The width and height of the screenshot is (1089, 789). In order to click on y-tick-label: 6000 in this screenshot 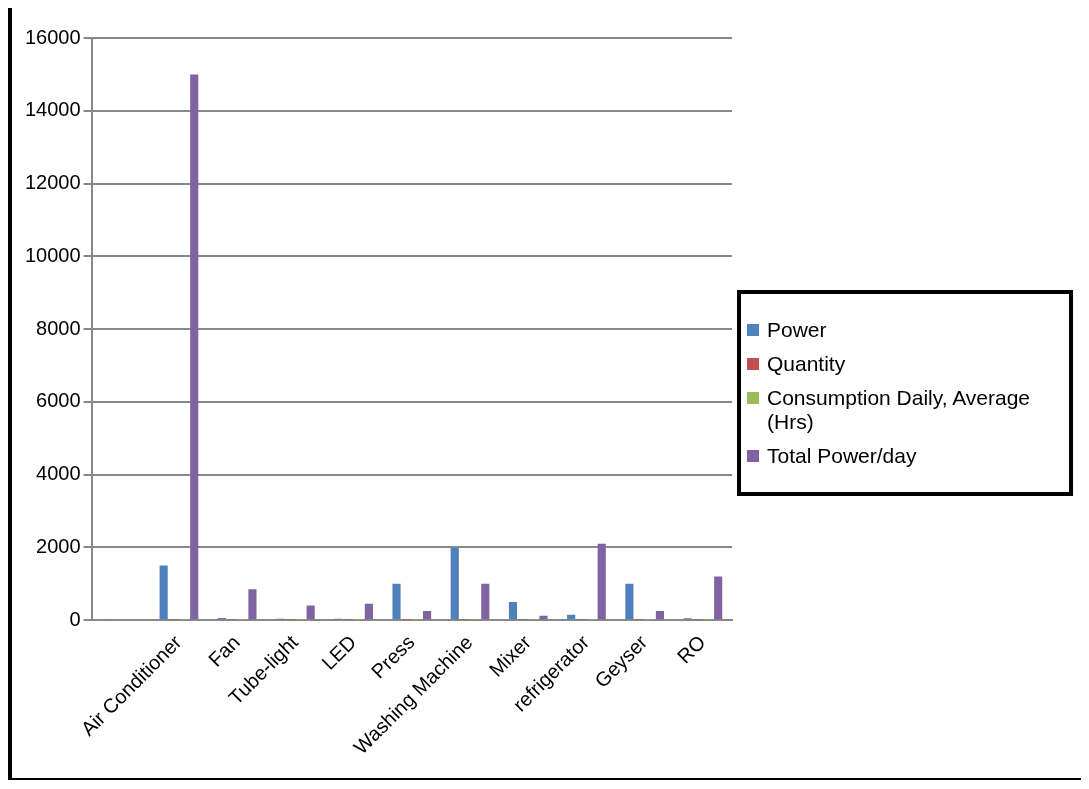, I will do `click(58, 400)`.